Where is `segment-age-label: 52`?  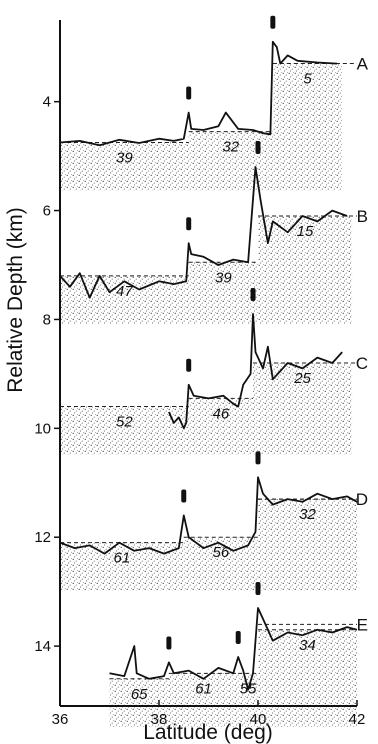
segment-age-label: 52 is located at coordinates (124, 422).